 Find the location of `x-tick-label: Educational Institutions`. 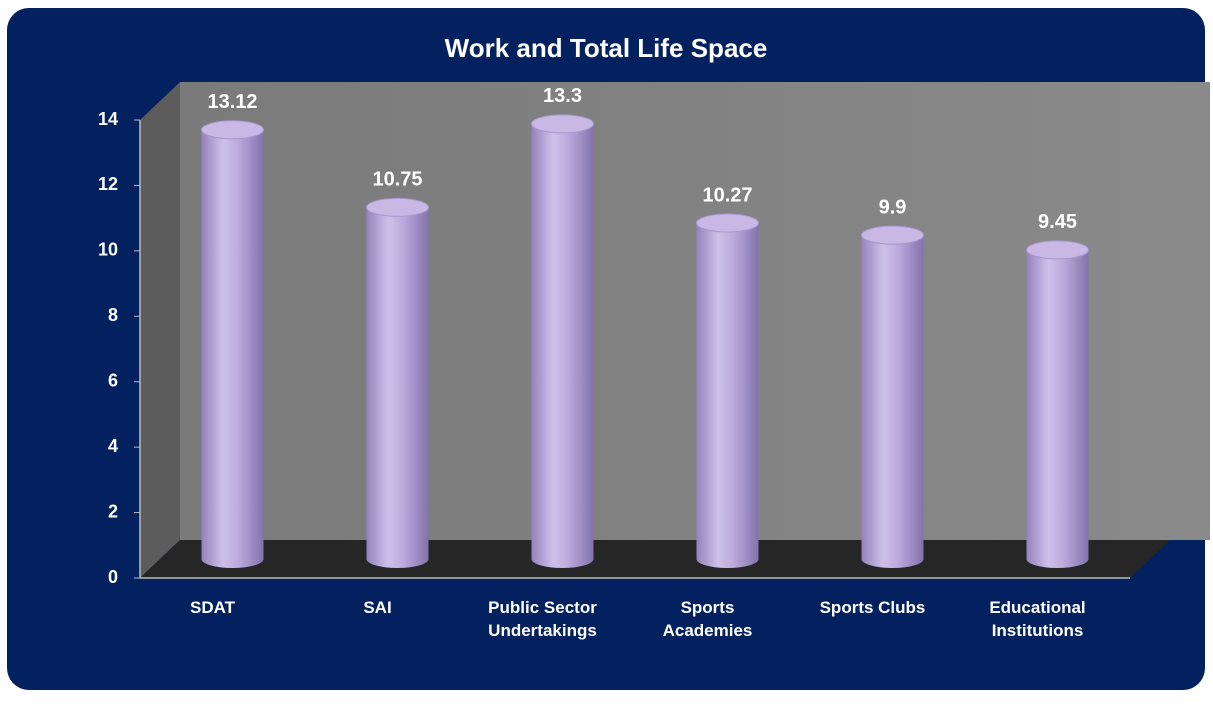

x-tick-label: Educational Institutions is located at coordinates (1037, 619).